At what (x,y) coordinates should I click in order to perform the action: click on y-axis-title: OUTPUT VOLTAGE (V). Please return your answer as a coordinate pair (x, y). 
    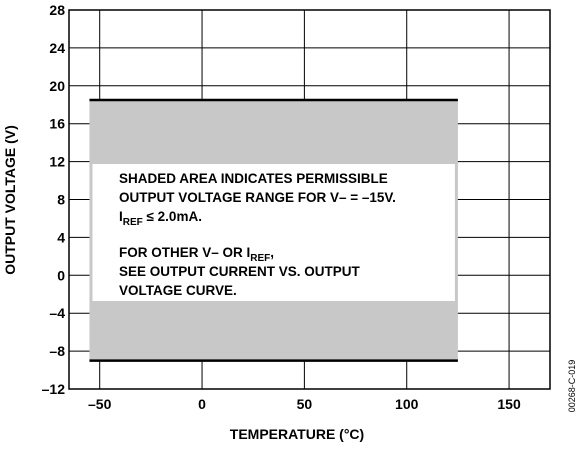
    Looking at the image, I should click on (10, 200).